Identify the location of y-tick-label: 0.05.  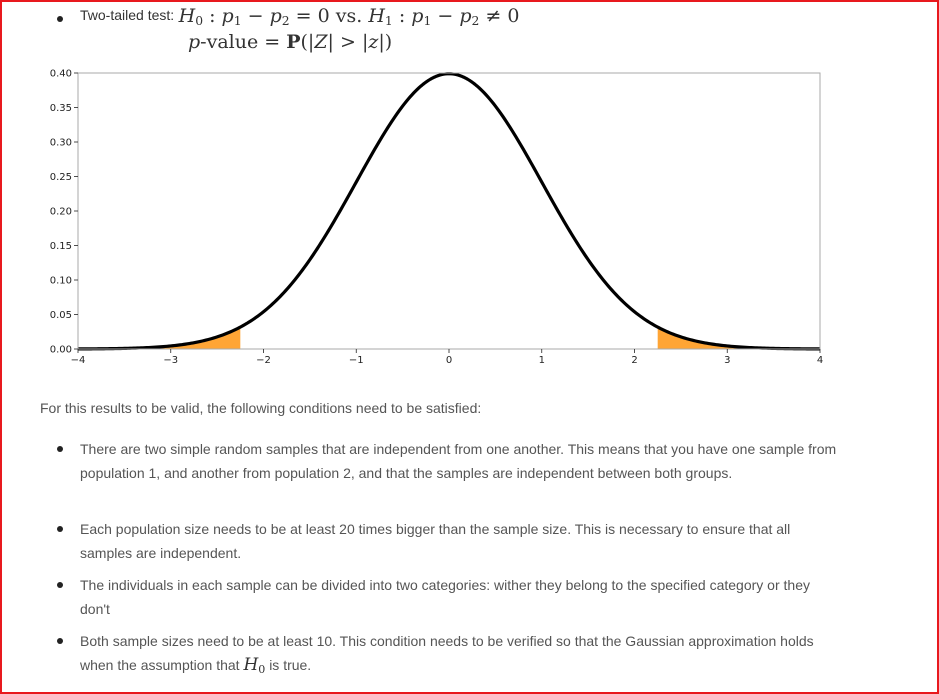
(61, 315).